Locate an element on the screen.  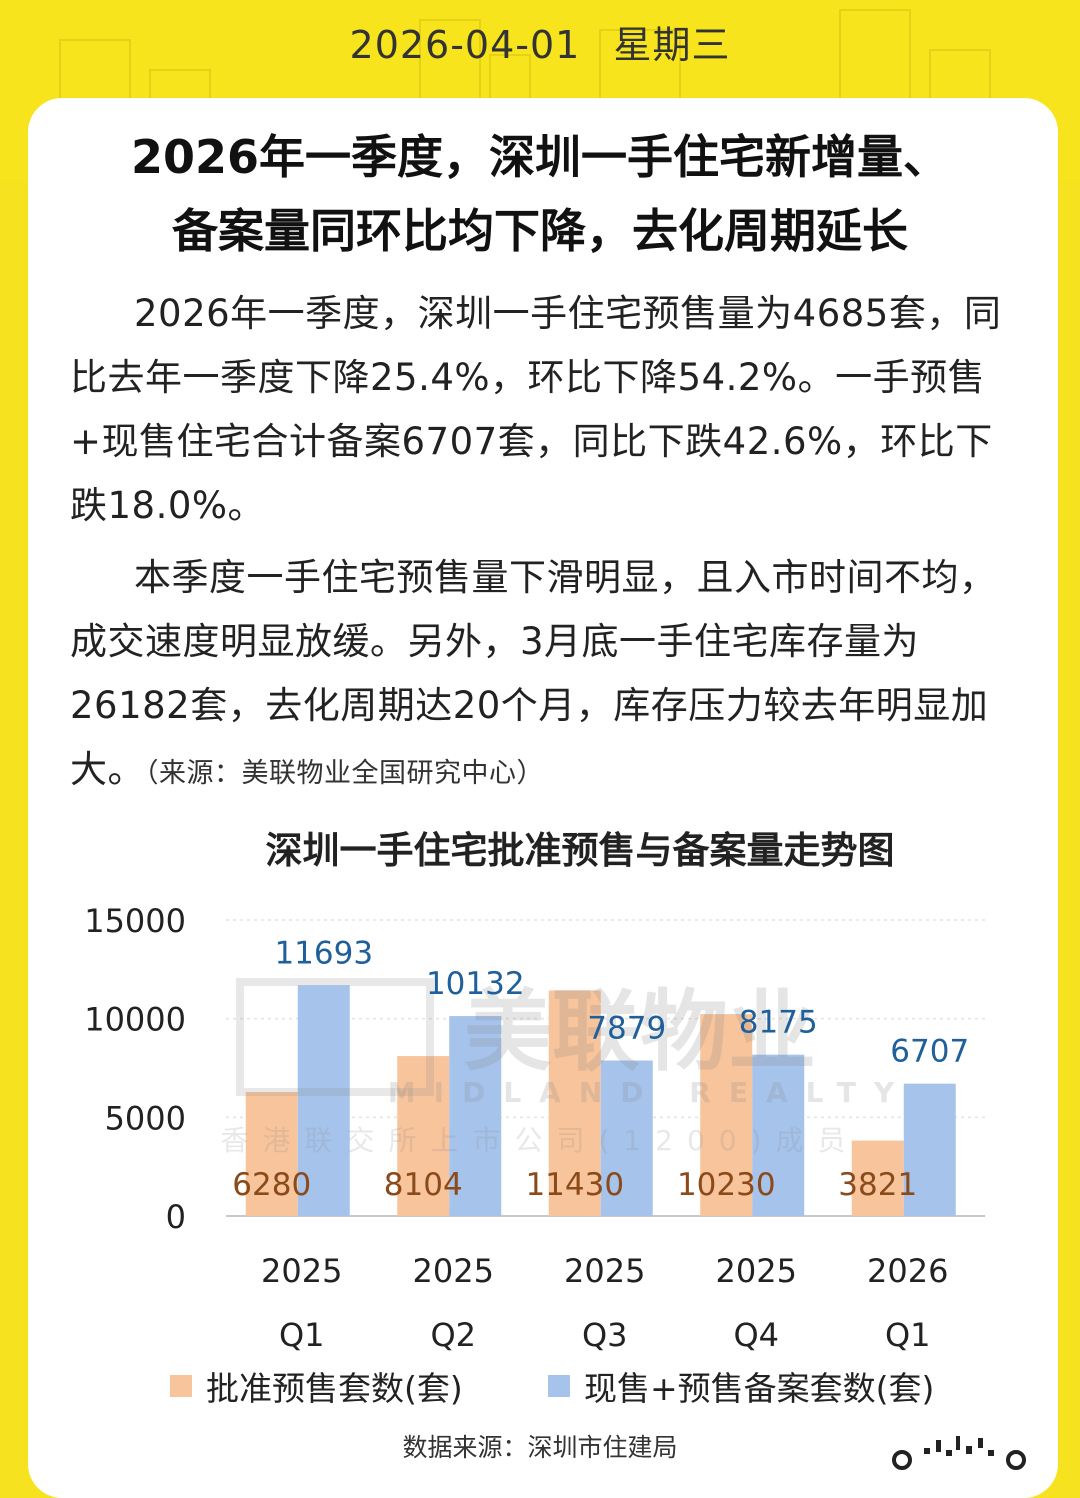
watermark-en: MIDLAND REALTY is located at coordinates (650, 1092).